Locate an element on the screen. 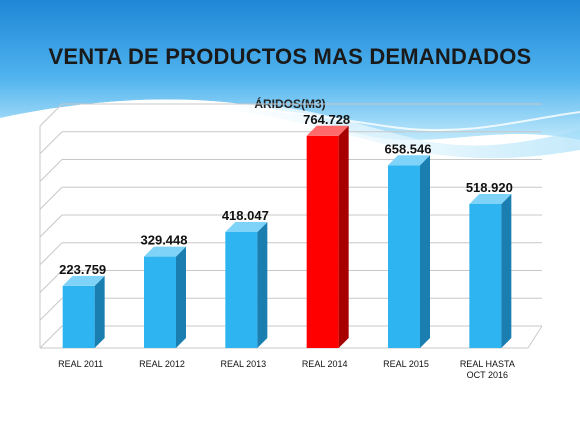 The image size is (580, 435). floor-right-edge is located at coordinates (535, 337).